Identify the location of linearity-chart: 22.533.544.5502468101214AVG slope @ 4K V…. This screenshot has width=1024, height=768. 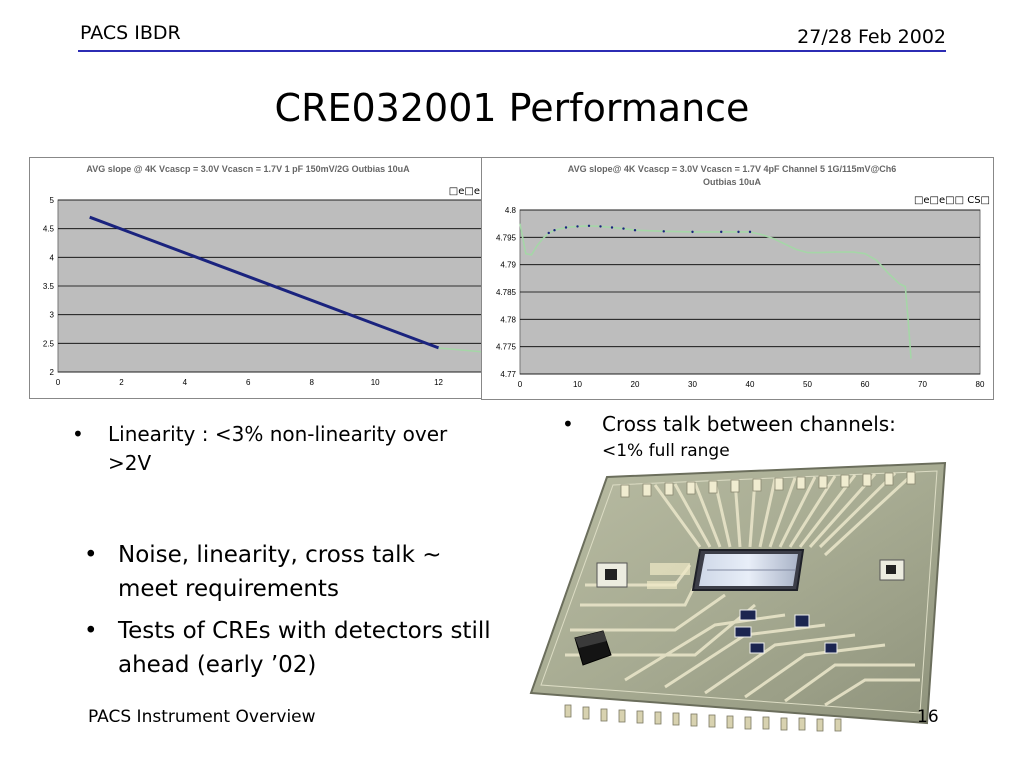
(256, 278).